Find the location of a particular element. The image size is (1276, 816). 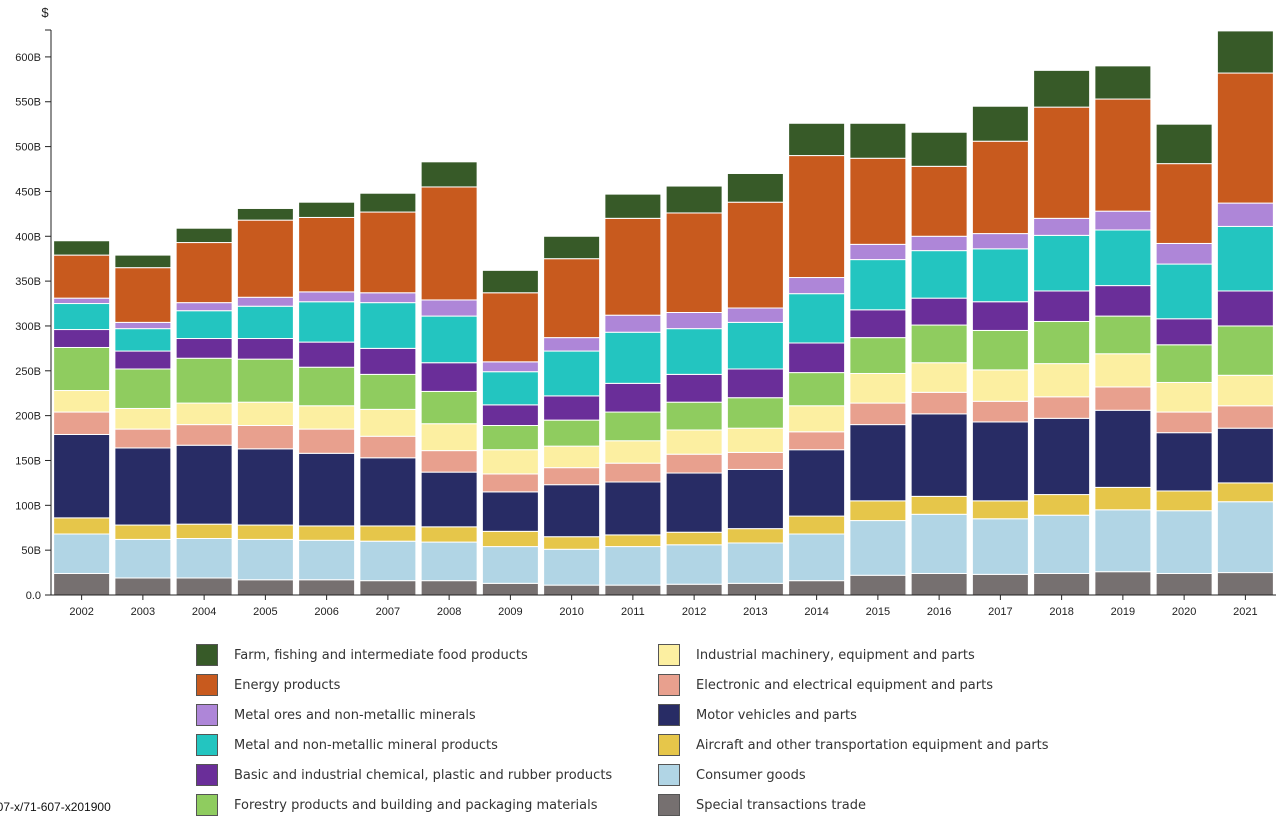

x-tick-label-2014: 2014 is located at coordinates (816, 612).